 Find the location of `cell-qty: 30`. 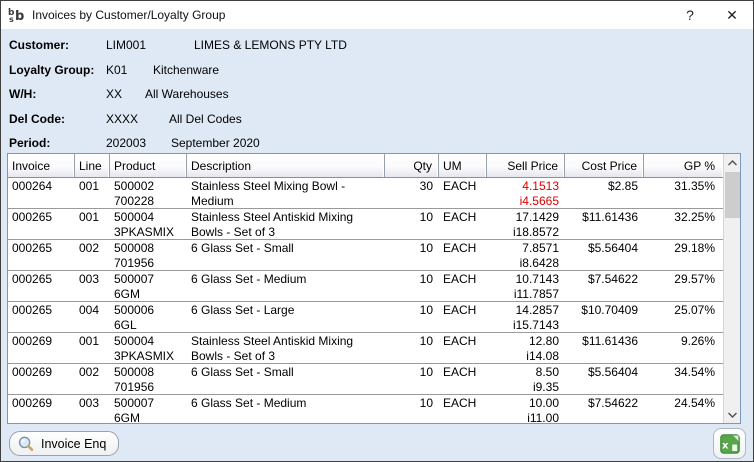

cell-qty: 30 is located at coordinates (426, 186).